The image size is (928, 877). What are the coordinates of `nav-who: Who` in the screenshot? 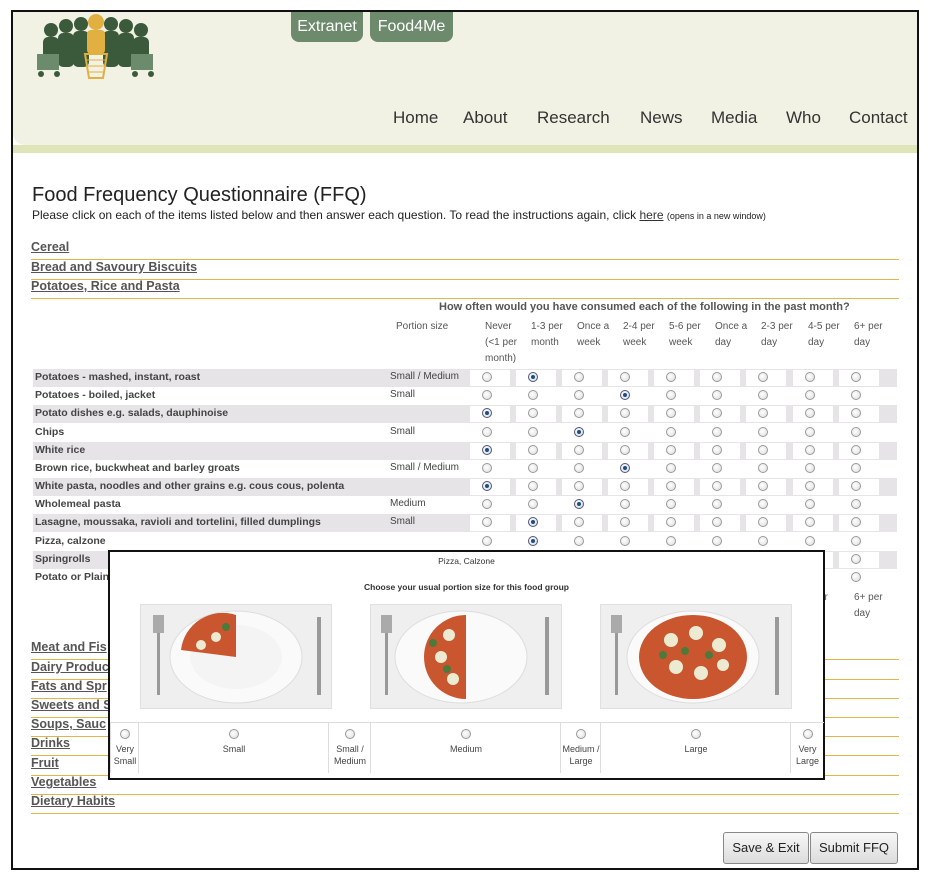 It's located at (803, 117).